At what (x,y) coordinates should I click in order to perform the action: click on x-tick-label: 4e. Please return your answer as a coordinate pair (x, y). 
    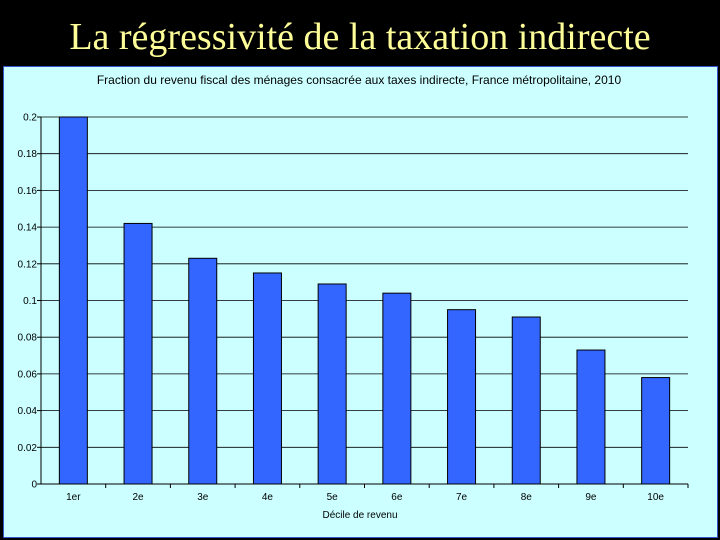
    Looking at the image, I should click on (268, 497).